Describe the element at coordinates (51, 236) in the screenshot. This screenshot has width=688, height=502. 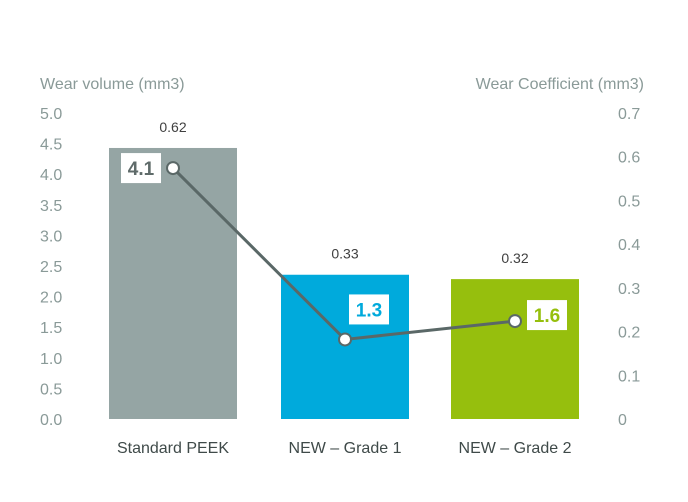
I see `left-tick-label: 3.0` at that location.